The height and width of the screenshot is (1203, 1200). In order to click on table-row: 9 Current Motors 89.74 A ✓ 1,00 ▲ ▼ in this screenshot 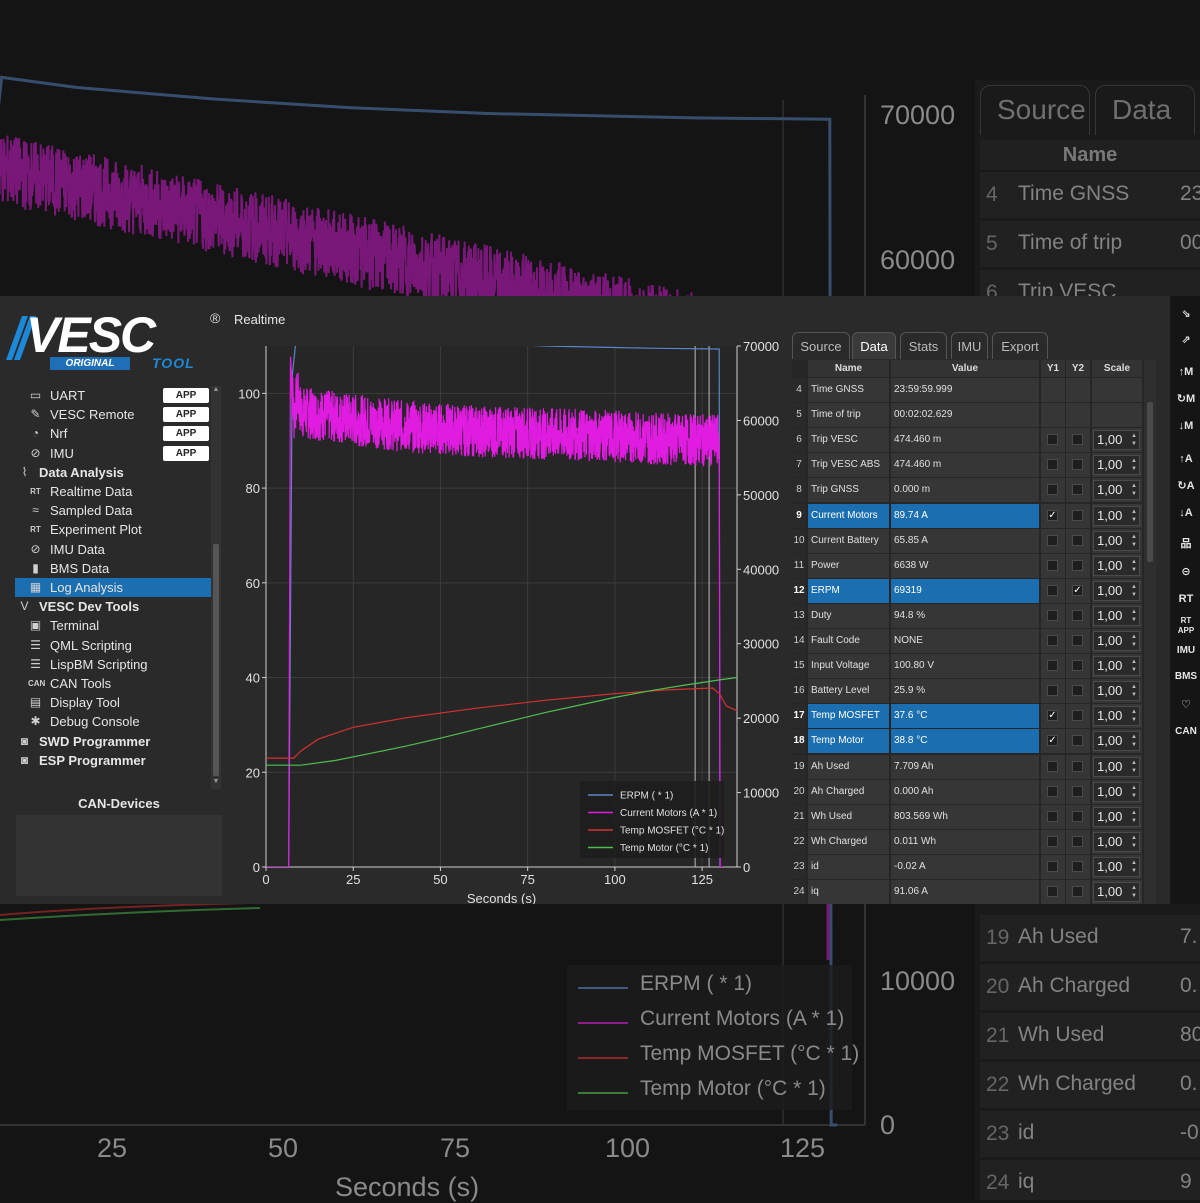, I will do `click(967, 515)`.